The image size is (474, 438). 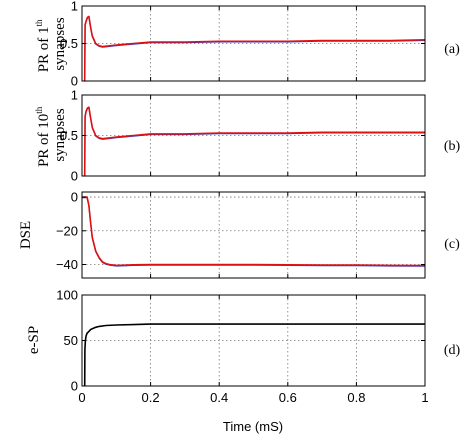 I want to click on panel-c-series, so click(x=254, y=231).